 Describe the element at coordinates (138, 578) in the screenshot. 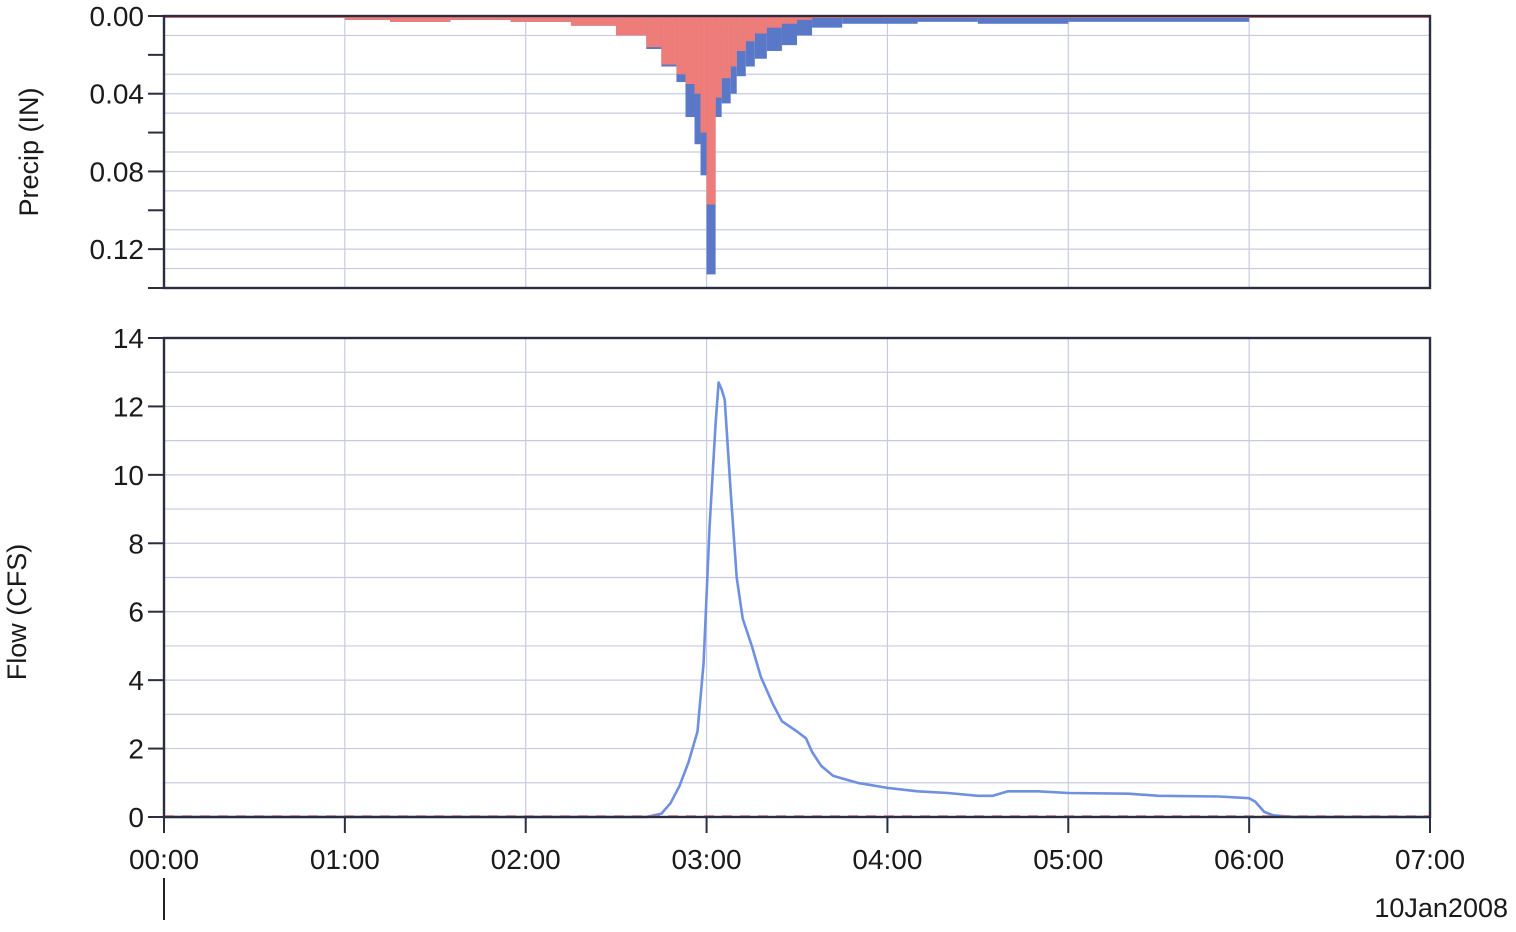

I see `flow-y-ticks: 0 2 4 6 8 10 12 14` at that location.